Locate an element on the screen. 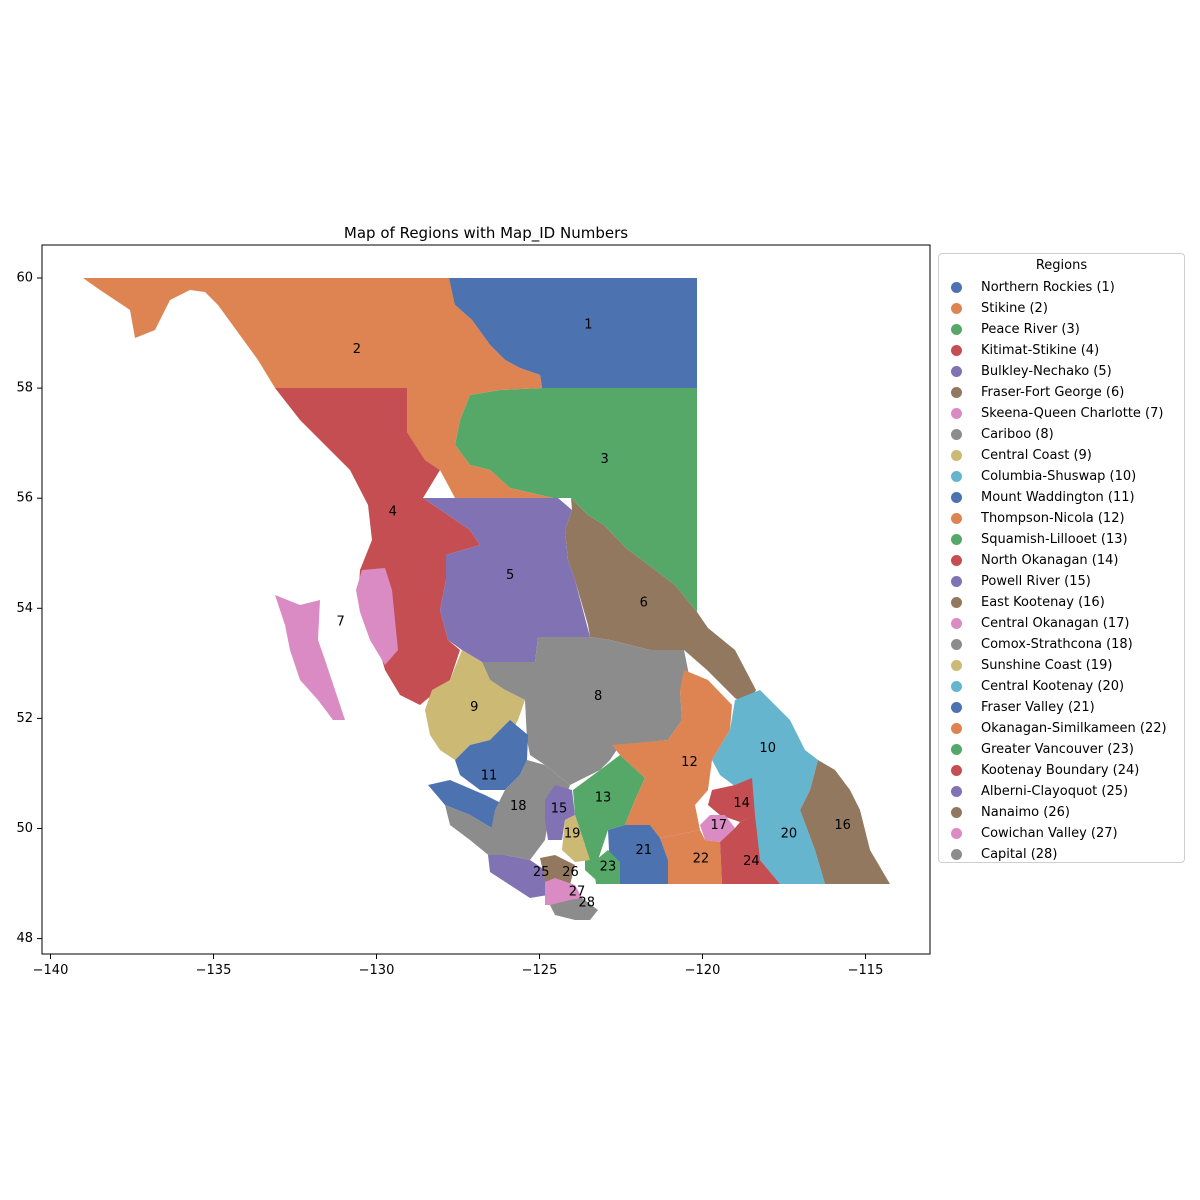 Image resolution: width=1200 pixels, height=1200 pixels. y-tick-label: 56 is located at coordinates (24, 498).